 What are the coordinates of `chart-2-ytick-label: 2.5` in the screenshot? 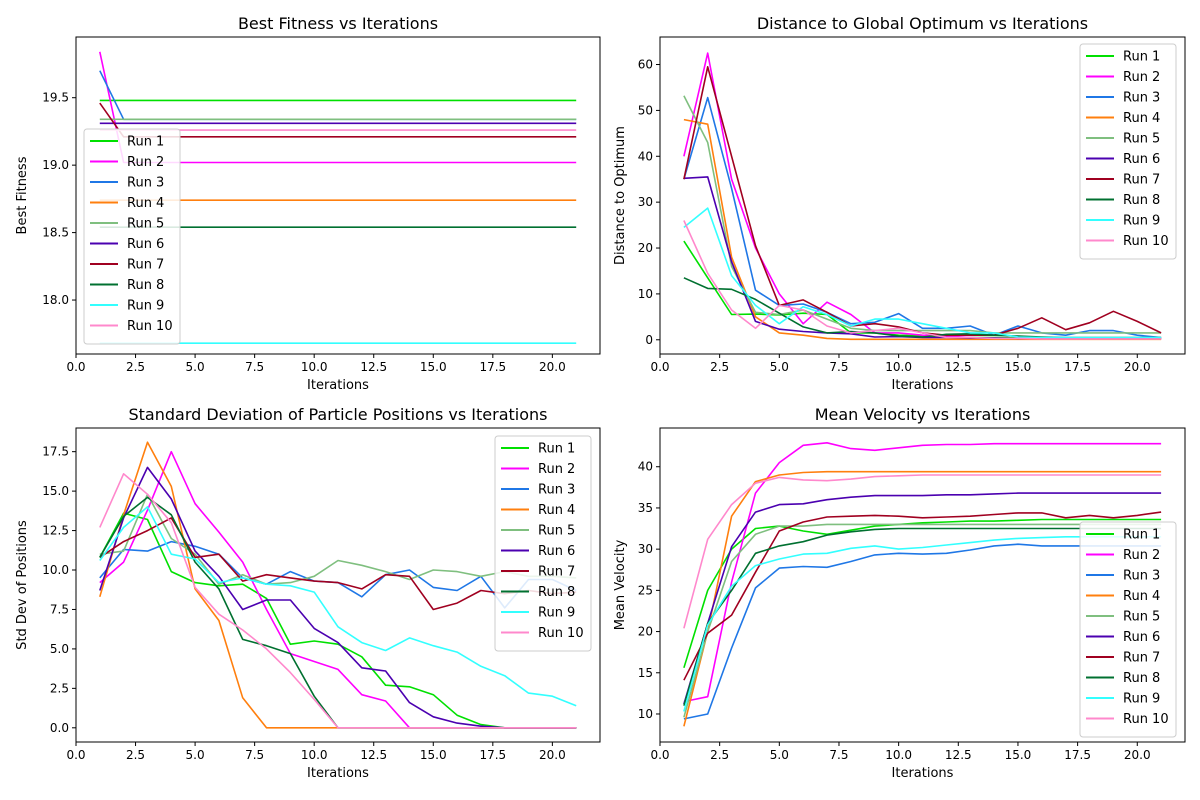 It's located at (59, 688).